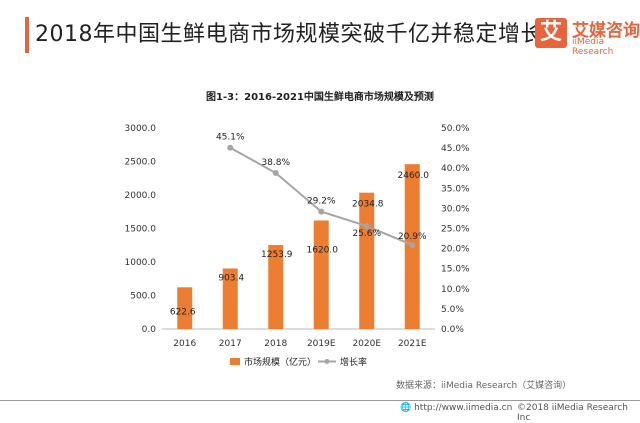 This screenshot has height=423, width=640. What do you see at coordinates (606, 31) in the screenshot?
I see `logo-text-cn: 艾媒咨询` at bounding box center [606, 31].